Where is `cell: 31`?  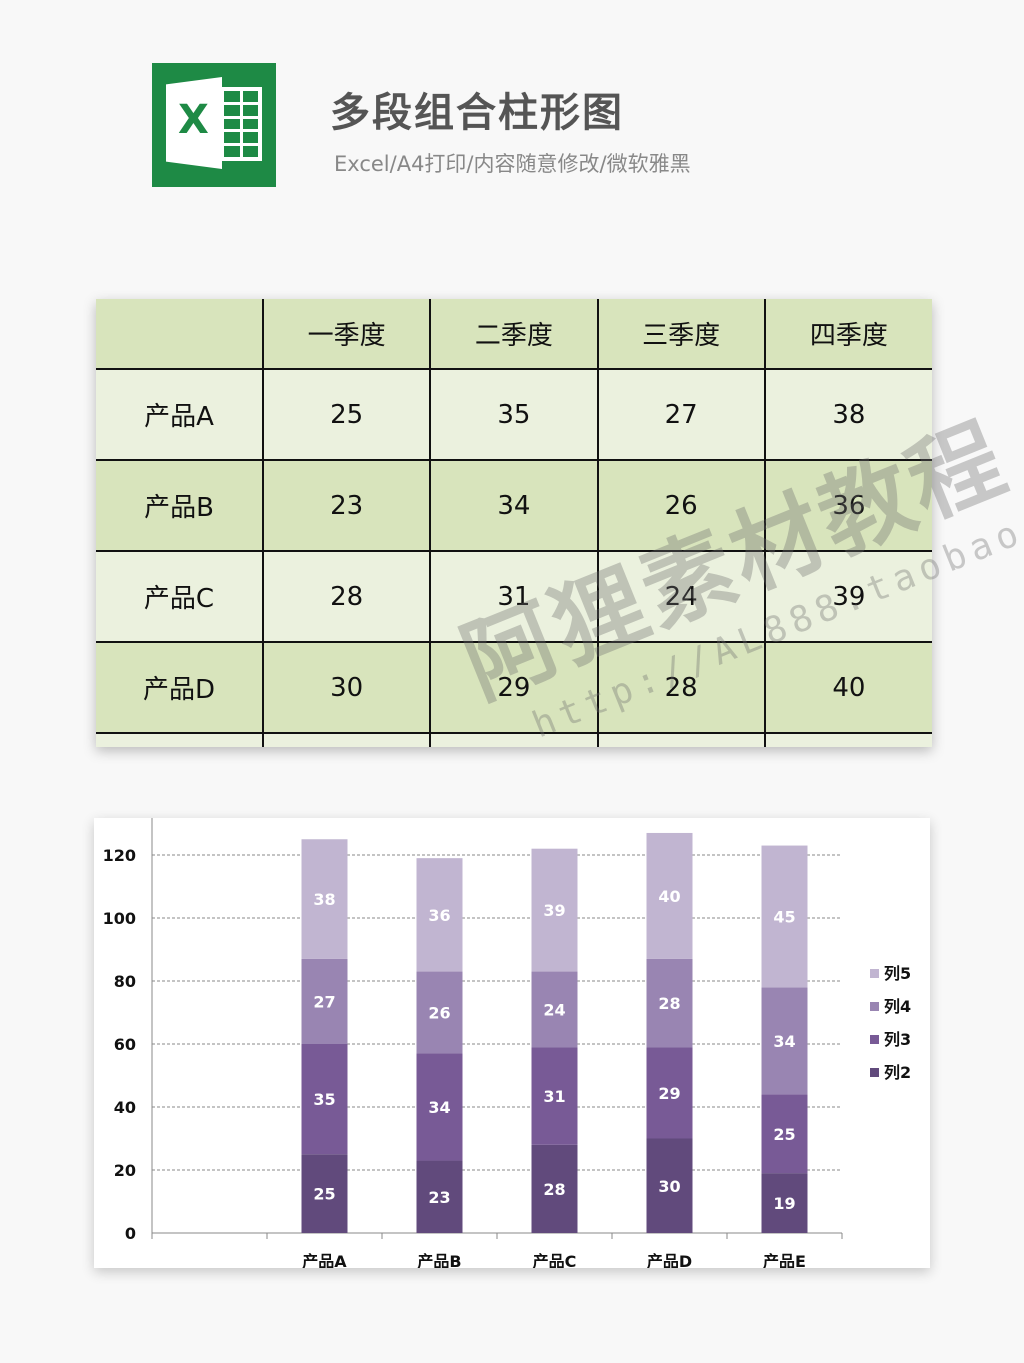 cell: 31 is located at coordinates (514, 596).